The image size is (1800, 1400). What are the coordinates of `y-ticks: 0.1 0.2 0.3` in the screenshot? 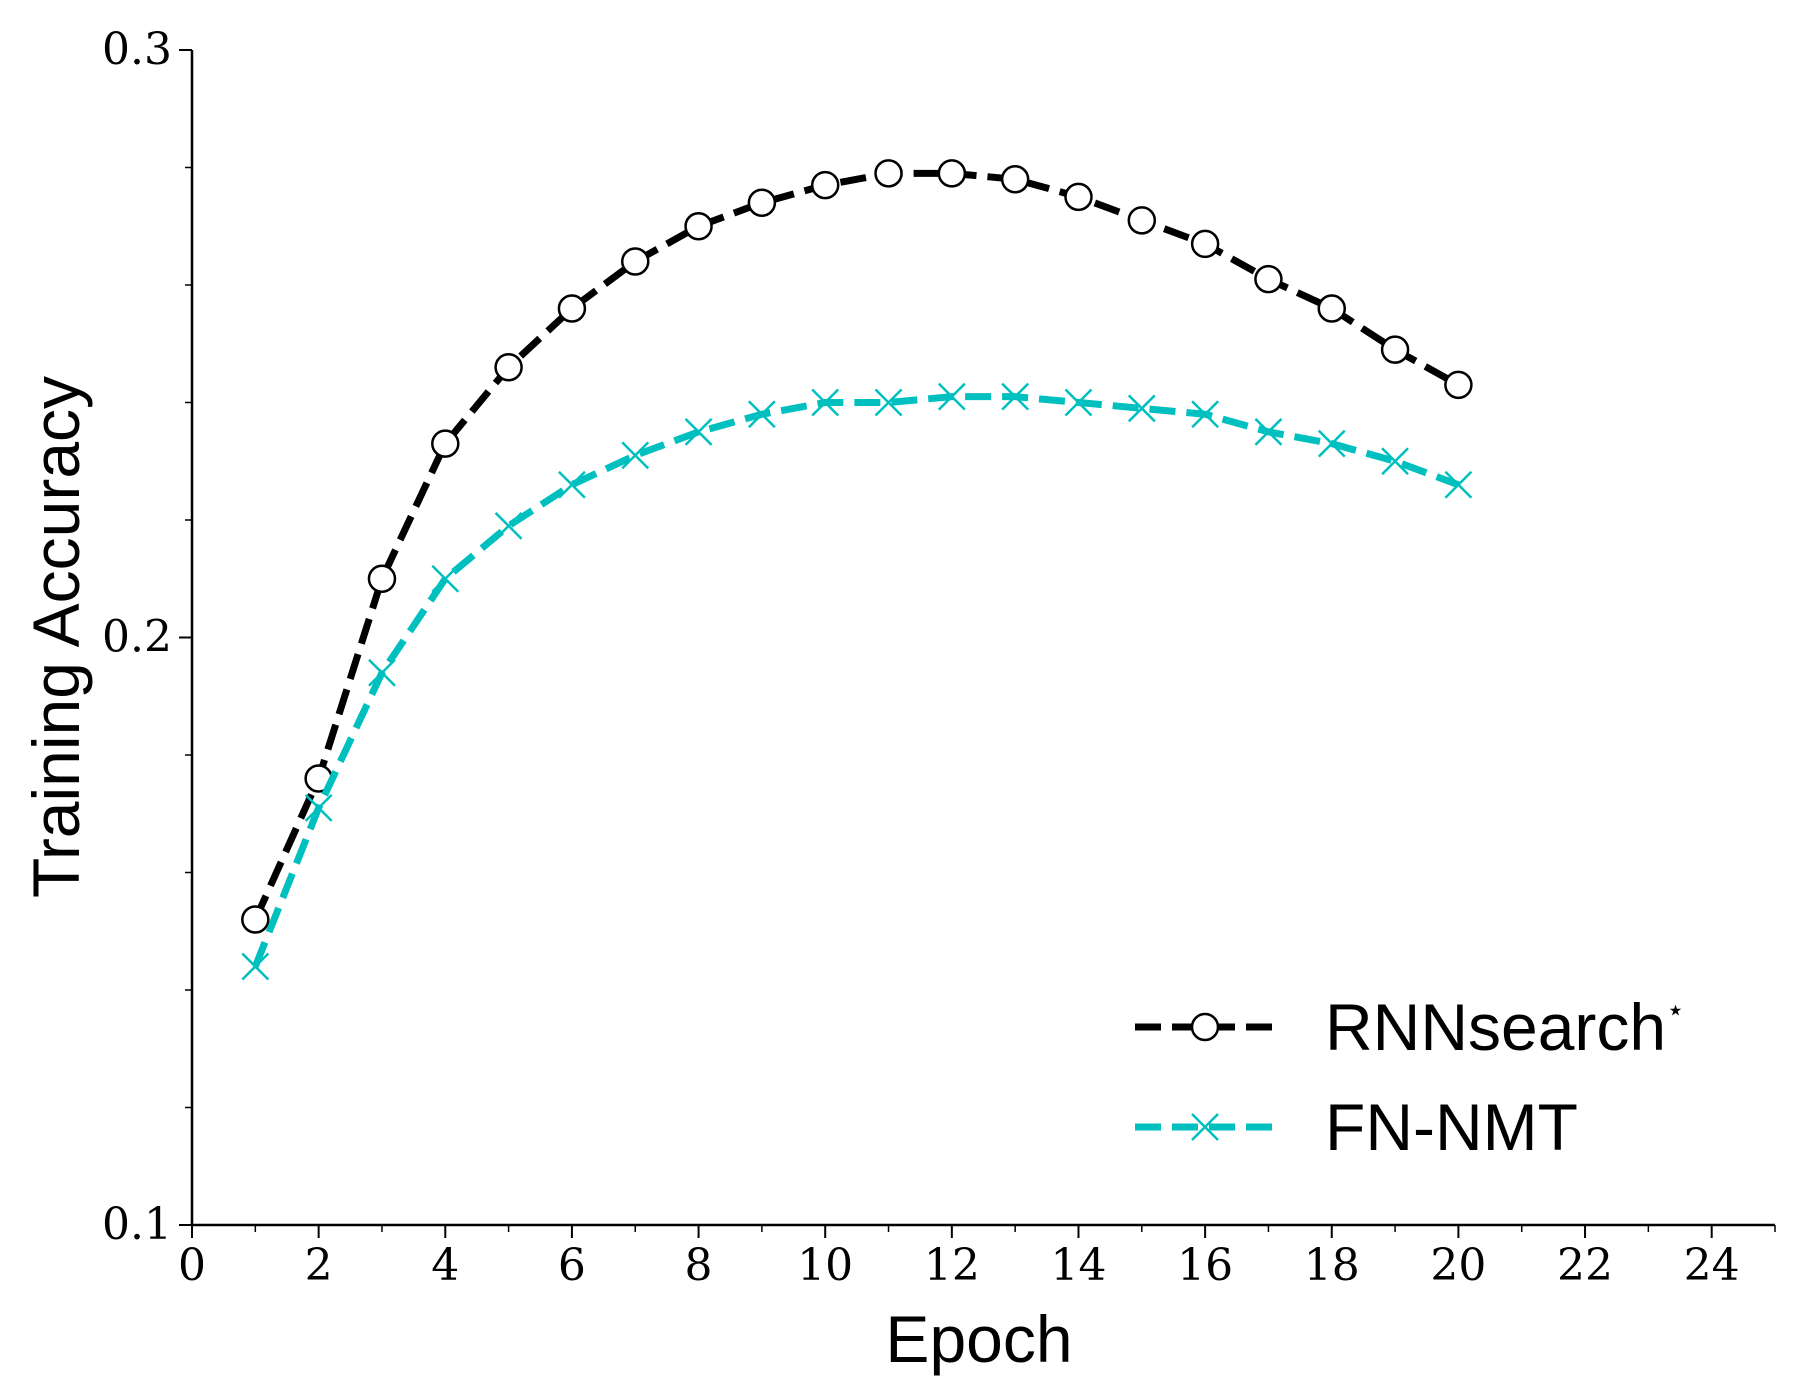 It's located at (147, 637).